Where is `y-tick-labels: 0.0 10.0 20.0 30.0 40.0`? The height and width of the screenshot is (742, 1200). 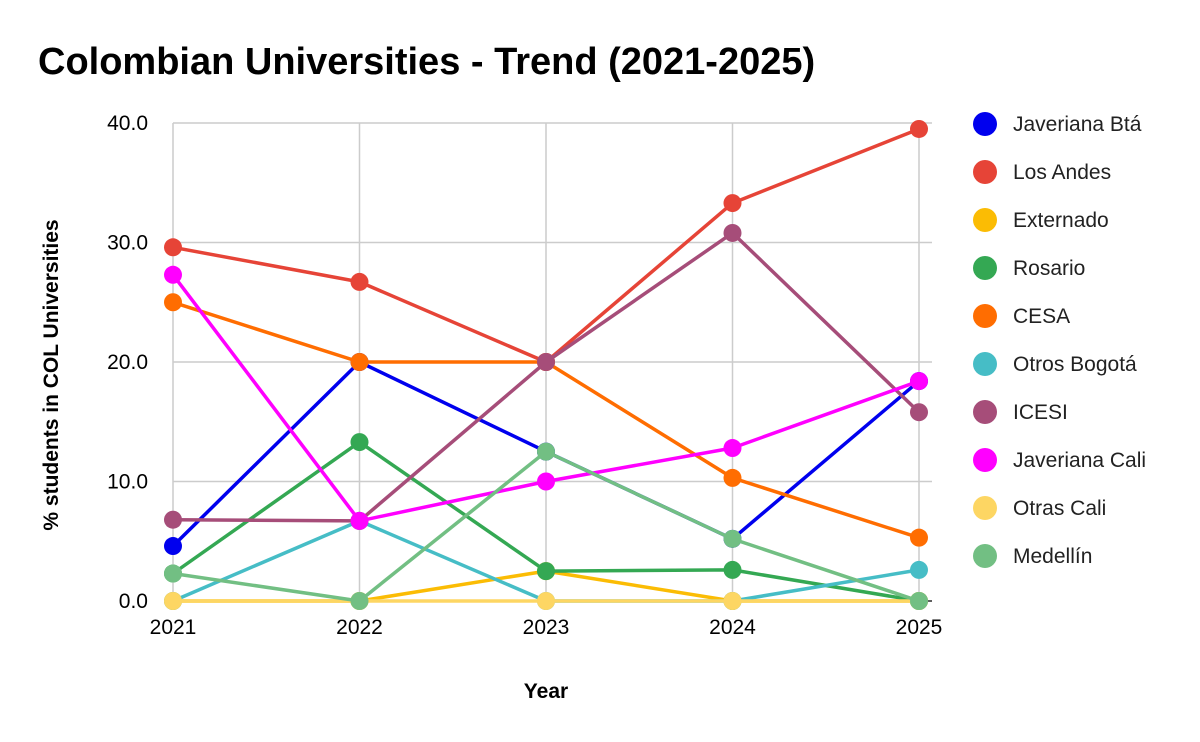 y-tick-labels: 0.0 10.0 20.0 30.0 40.0 is located at coordinates (127, 362).